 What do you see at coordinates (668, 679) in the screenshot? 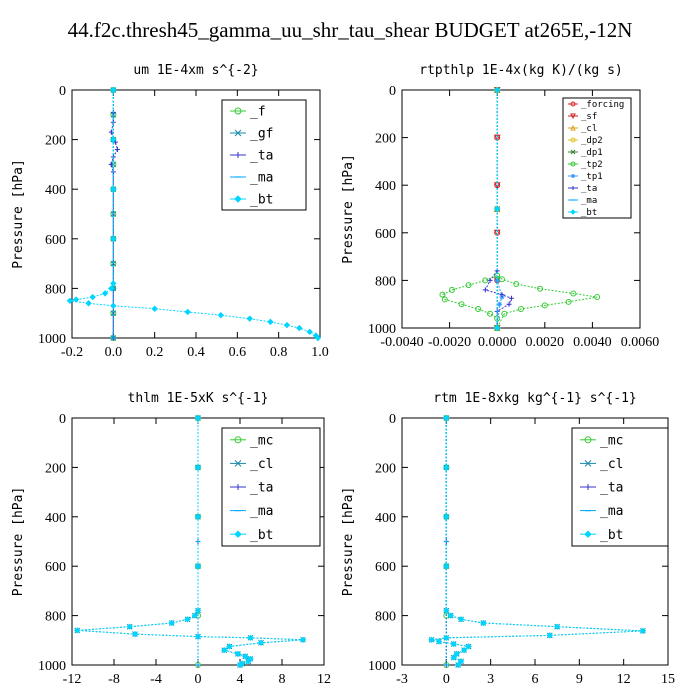
I see `x-tick-label: 15` at bounding box center [668, 679].